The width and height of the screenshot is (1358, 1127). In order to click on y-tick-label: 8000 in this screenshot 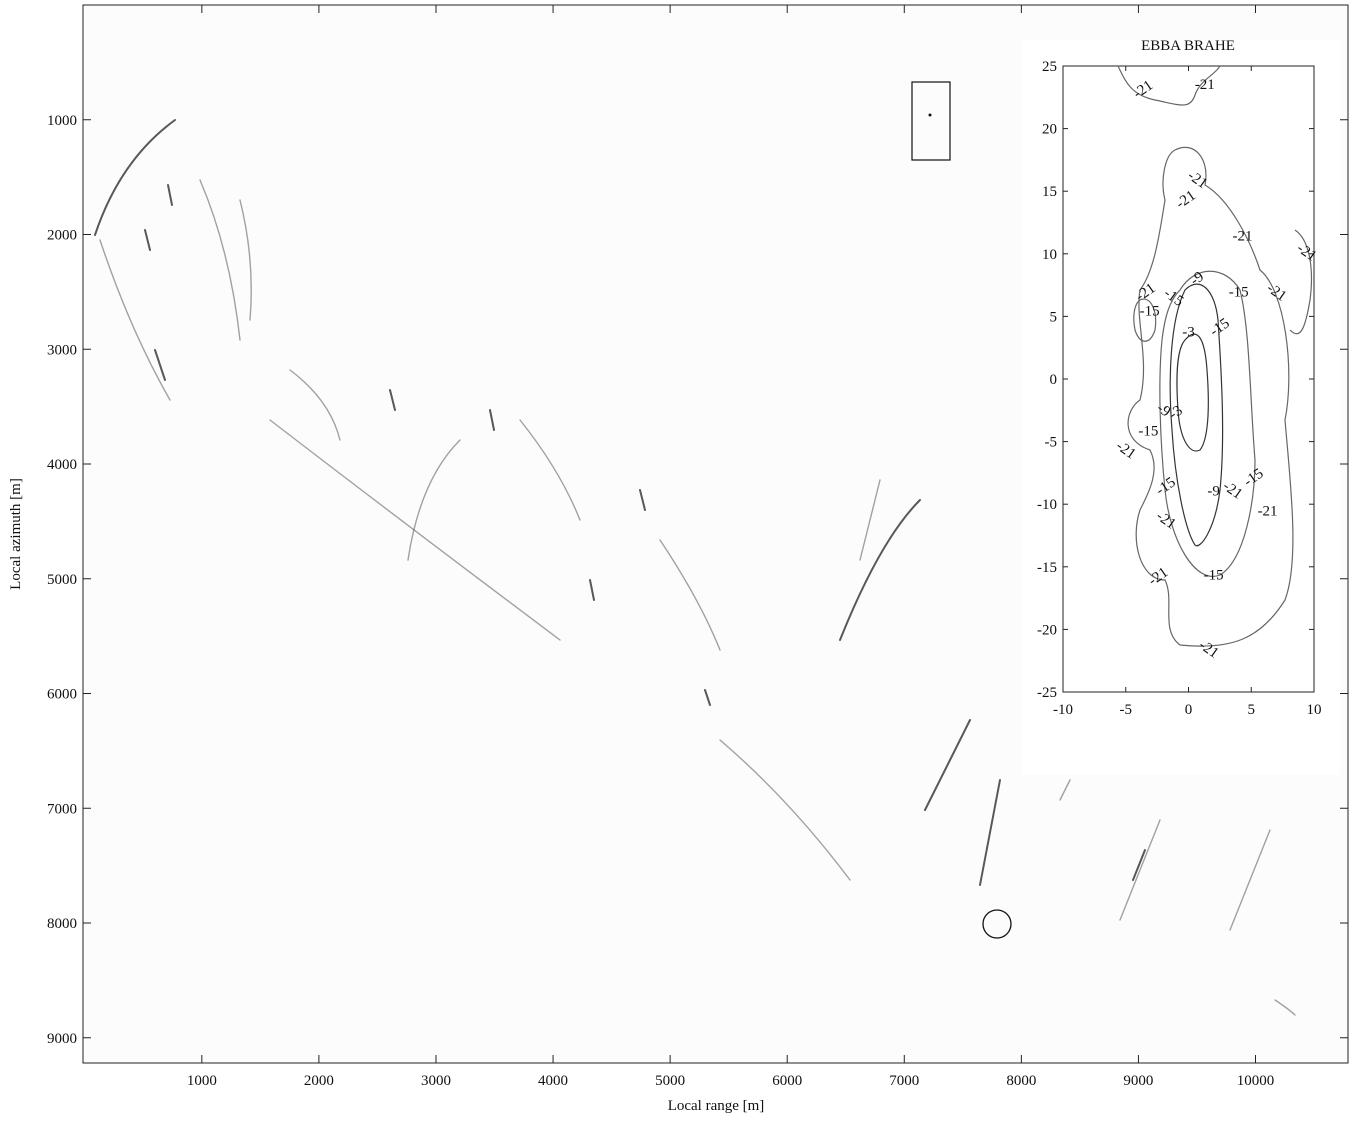, I will do `click(62, 924)`.